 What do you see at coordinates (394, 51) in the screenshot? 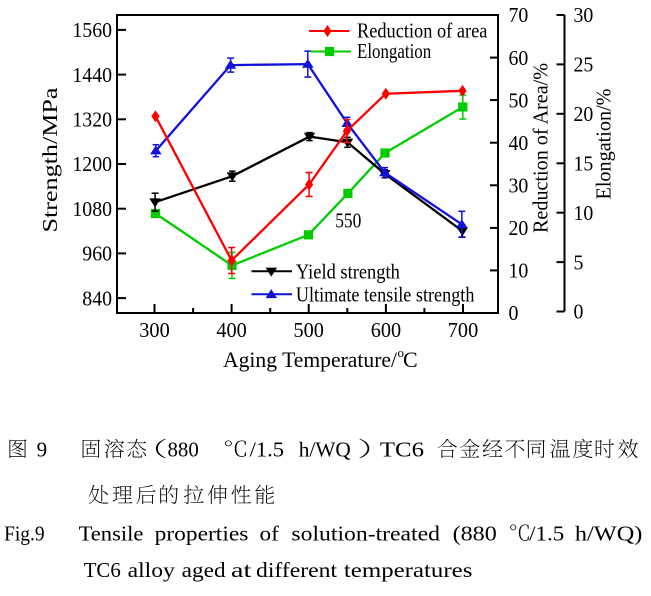
I see `svg-text: Elongation` at bounding box center [394, 51].